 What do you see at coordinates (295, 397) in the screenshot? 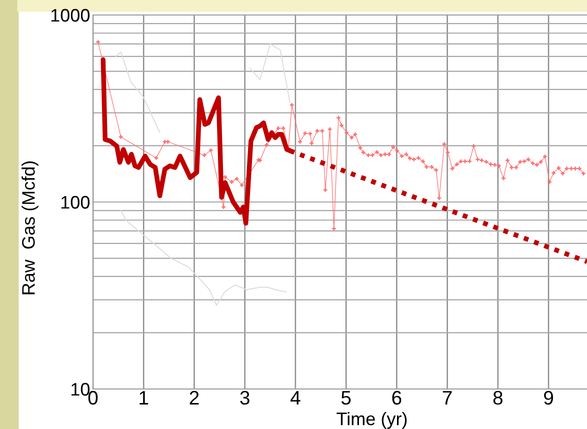
I see `x-tick-label: 4` at bounding box center [295, 397].